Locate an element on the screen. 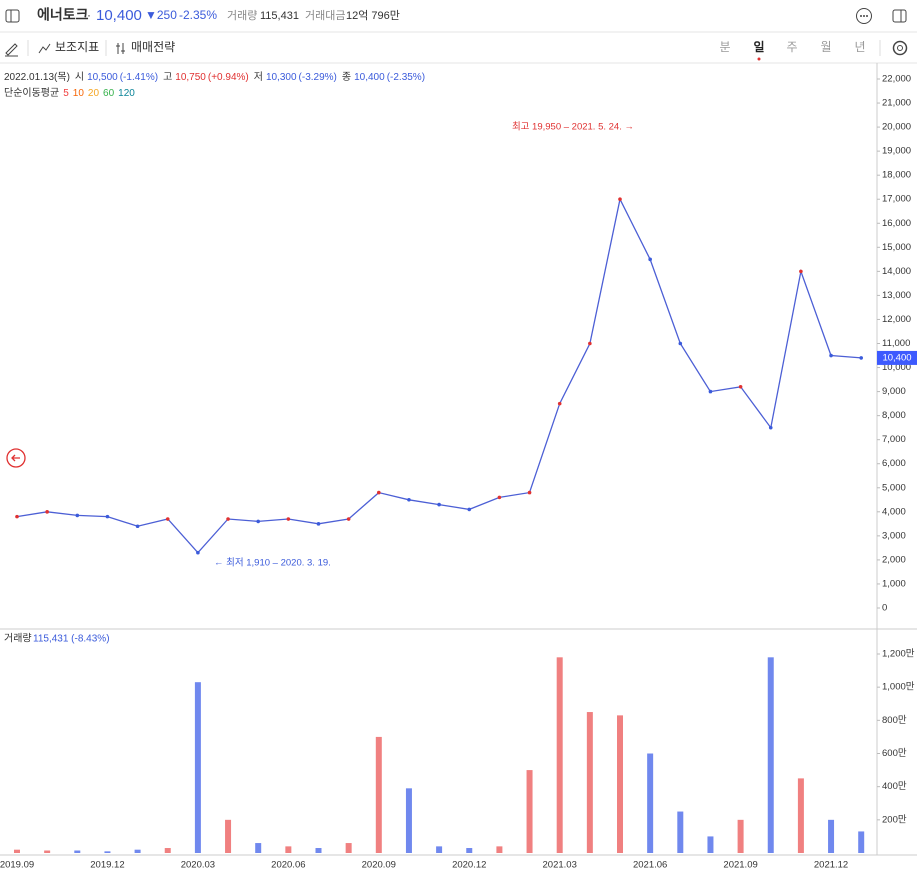 The image size is (917, 876). volume: 115,431 is located at coordinates (279, 16).